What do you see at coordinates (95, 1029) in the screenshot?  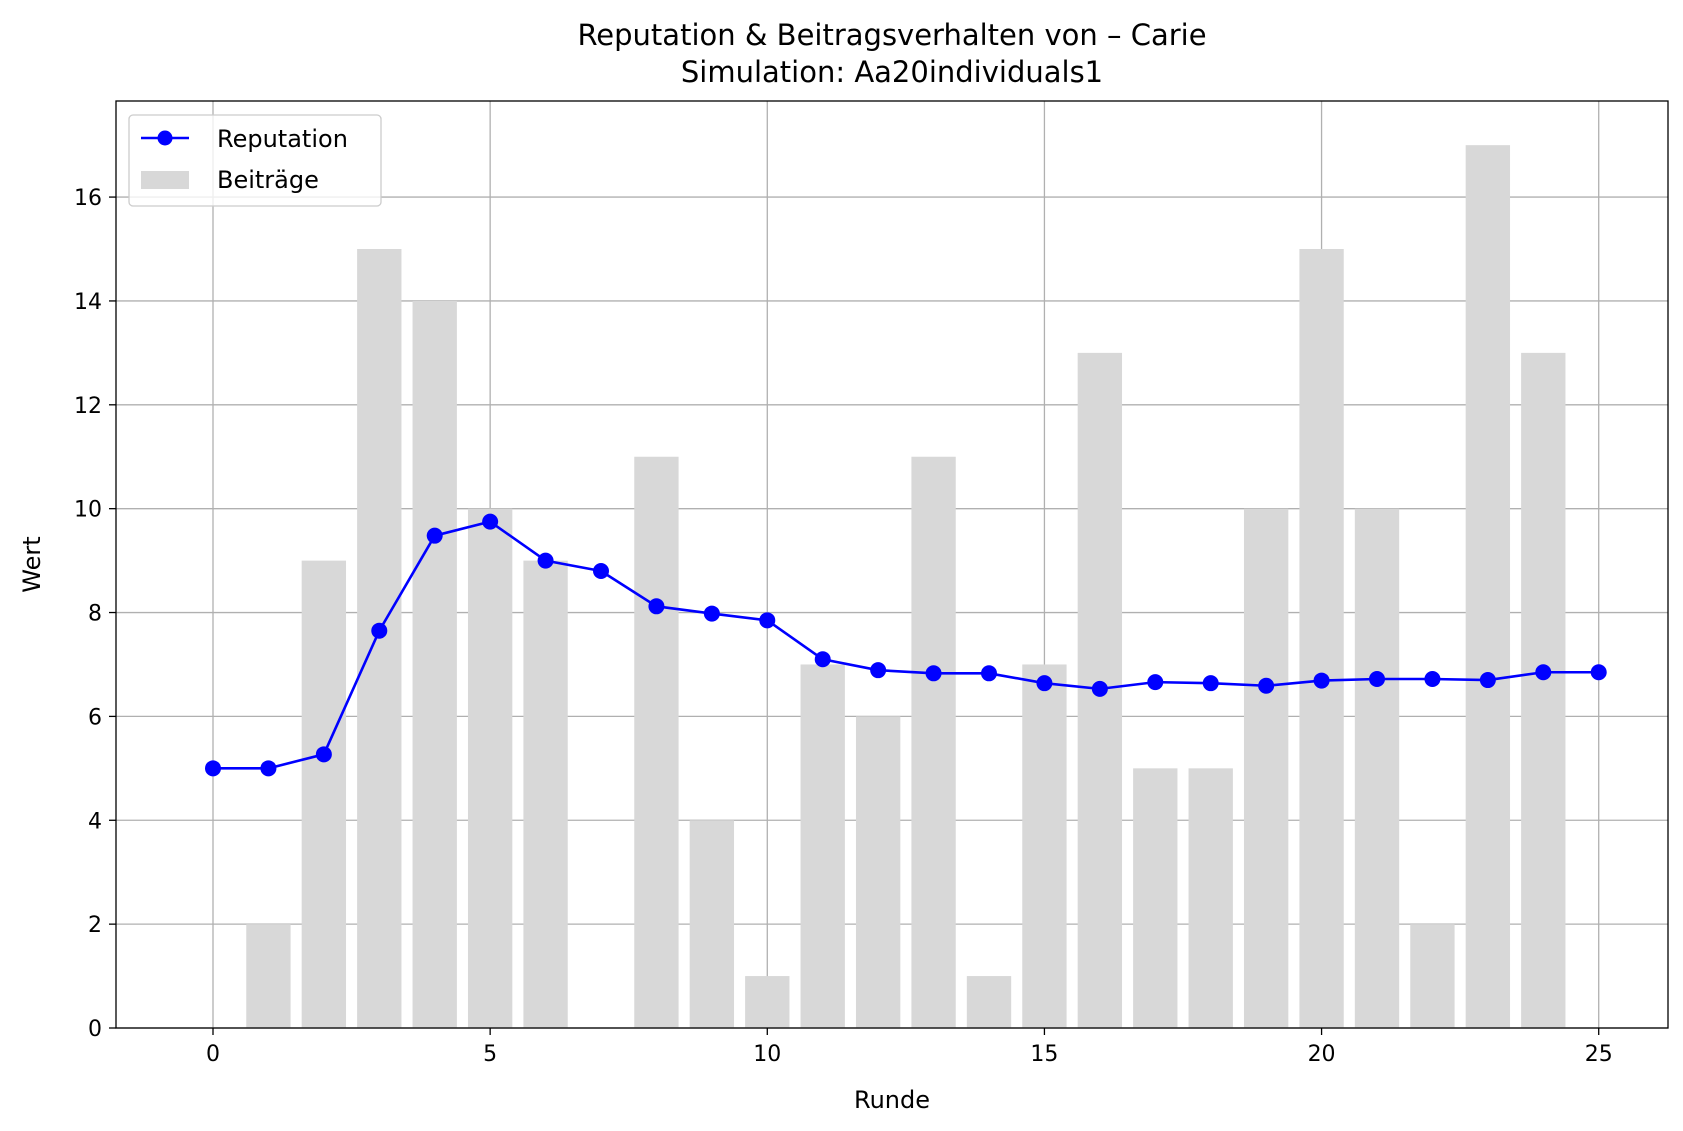 I see `y-tick-label: 0` at bounding box center [95, 1029].